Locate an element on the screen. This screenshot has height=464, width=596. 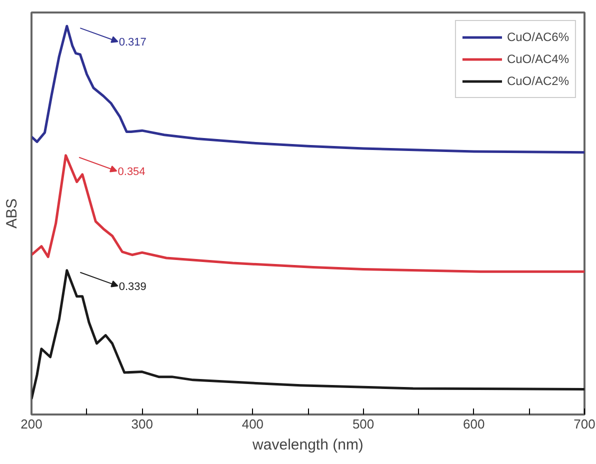
annotation: 0.317 is located at coordinates (132, 42).